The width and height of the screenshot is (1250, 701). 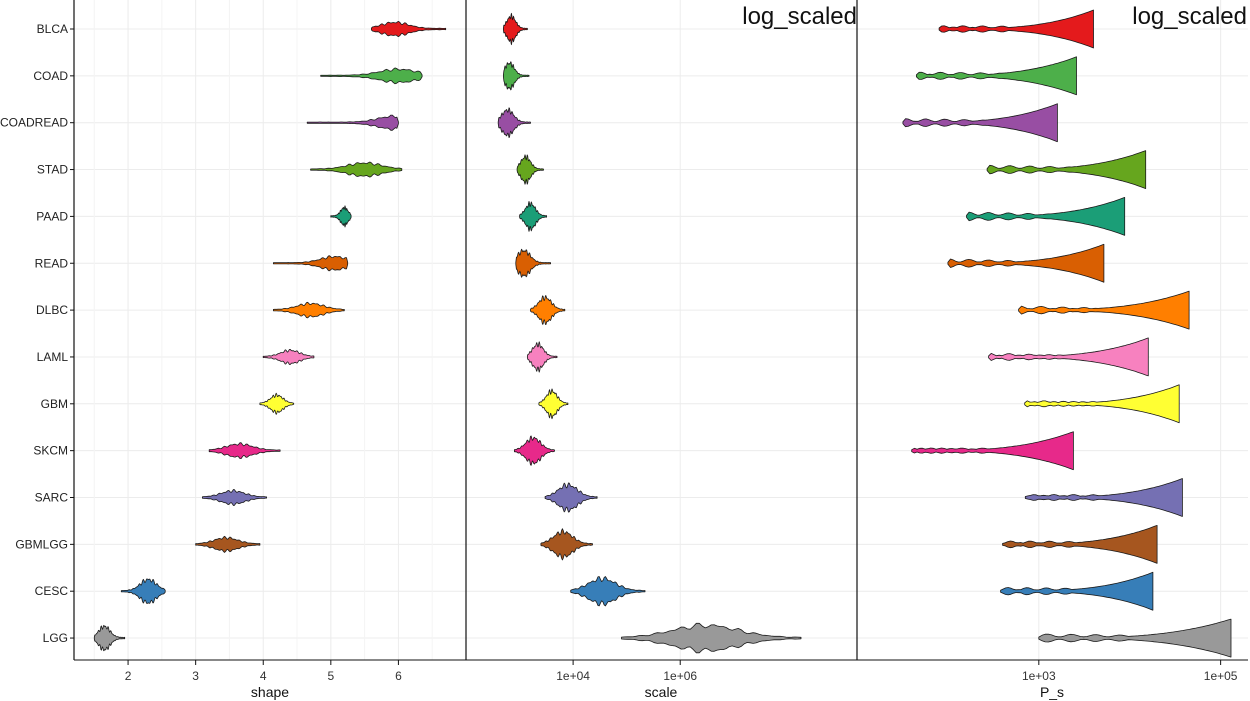 I want to click on x-tick-label: 1e+06, so click(x=680, y=676).